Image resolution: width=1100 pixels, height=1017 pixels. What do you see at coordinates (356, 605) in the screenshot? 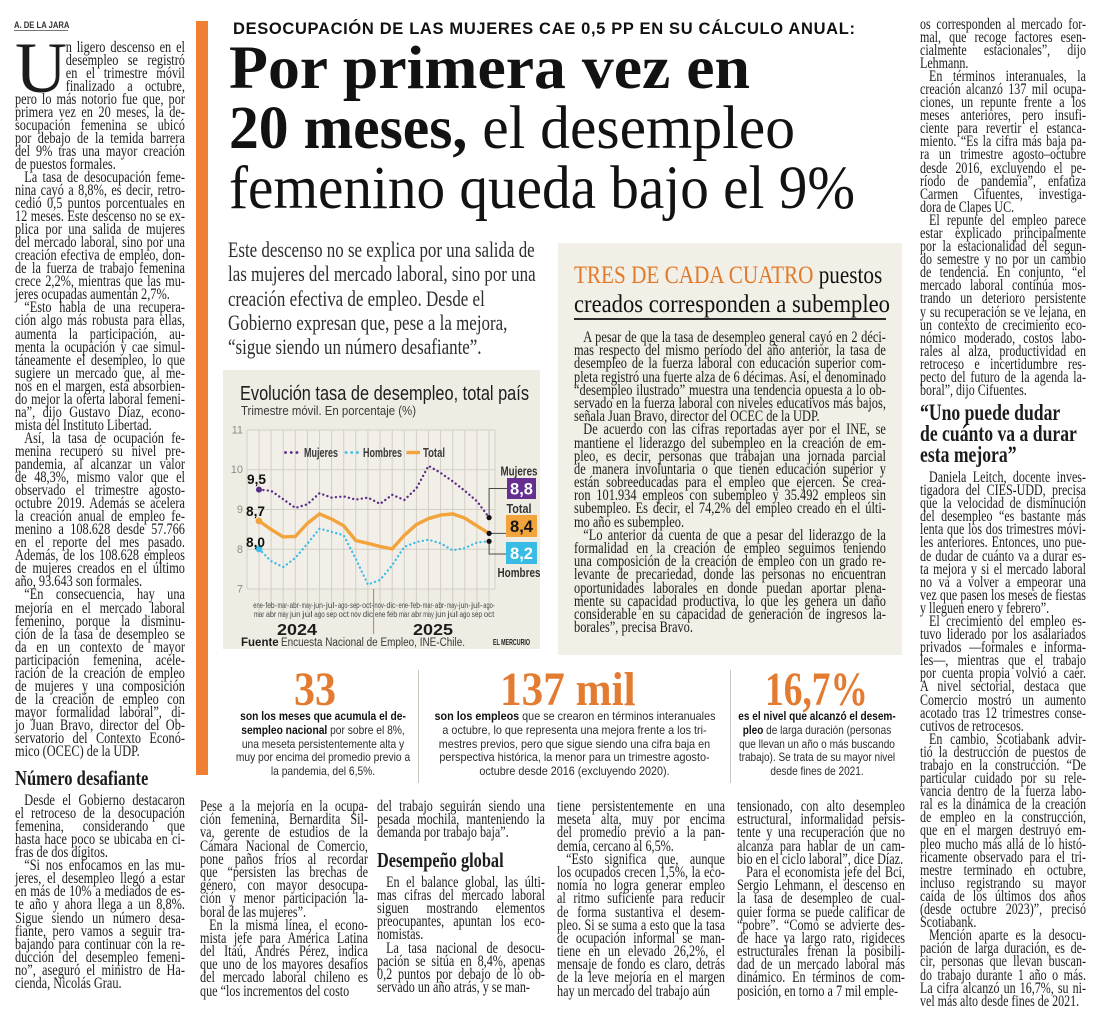
I see `svg-text: sep-` at bounding box center [356, 605].